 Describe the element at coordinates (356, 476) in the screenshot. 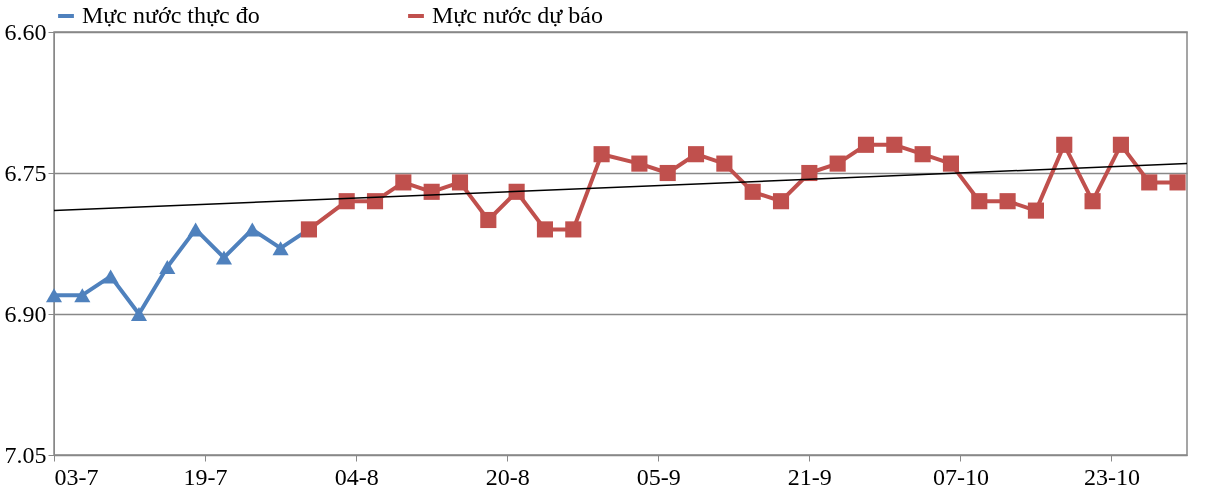

I see `x-tick-label: 04-8` at that location.